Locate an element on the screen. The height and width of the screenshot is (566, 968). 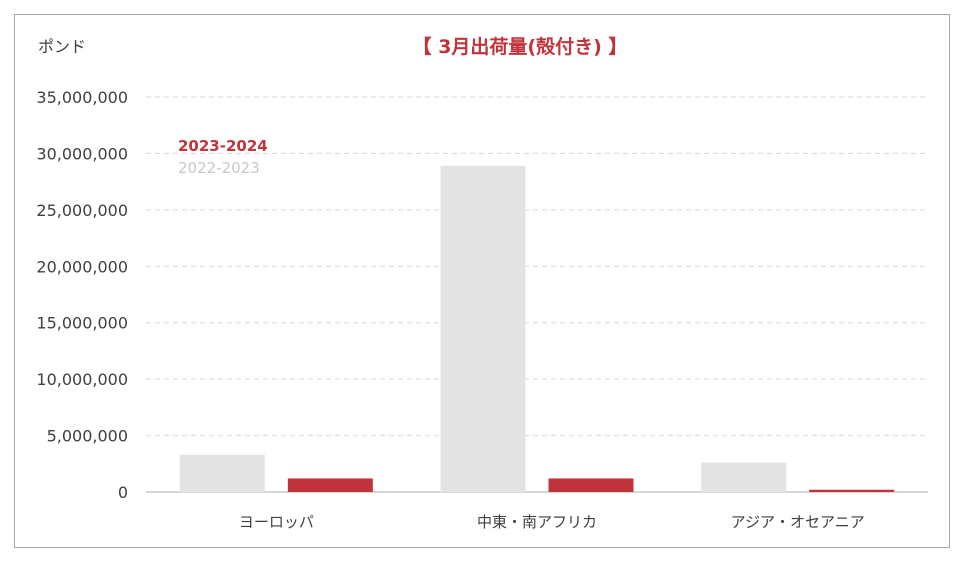
y-tick-label: 25,000,000 is located at coordinates (82, 210).